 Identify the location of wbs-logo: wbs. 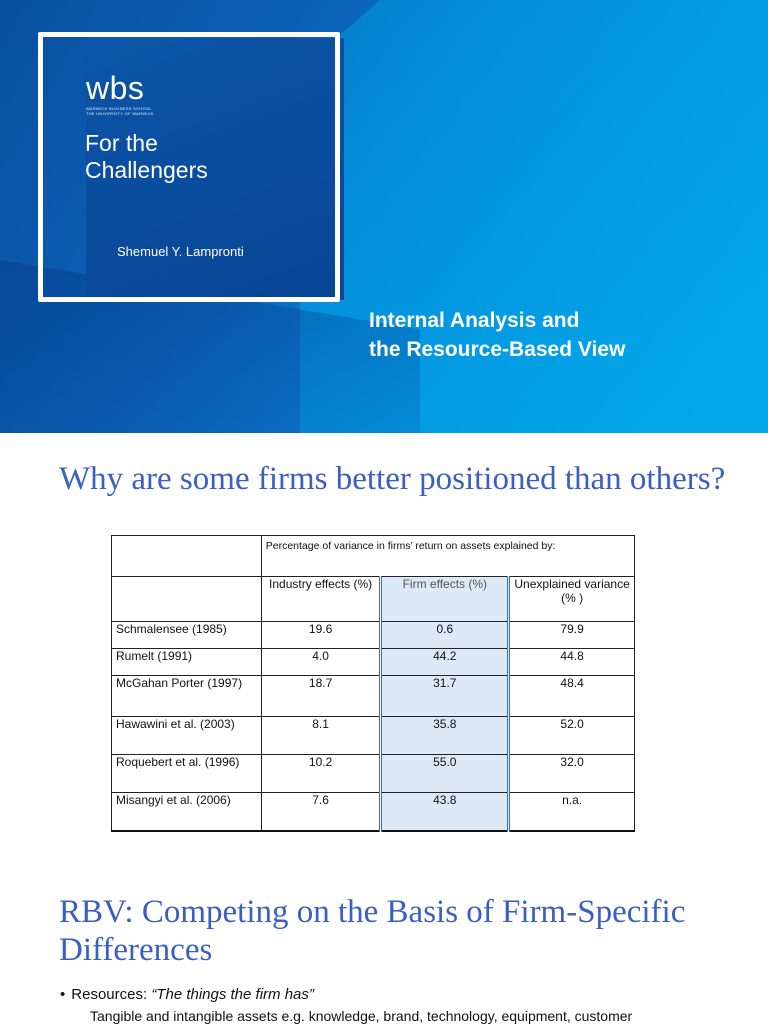
(115, 88).